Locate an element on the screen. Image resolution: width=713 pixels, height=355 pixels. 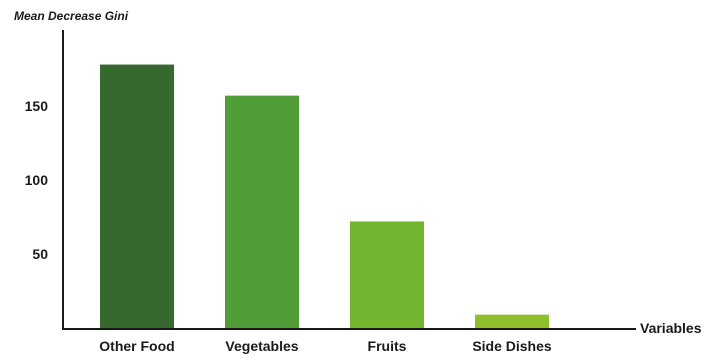
category-labels-group: Other Food Vegetables Fruits Side Dishes is located at coordinates (325, 346).